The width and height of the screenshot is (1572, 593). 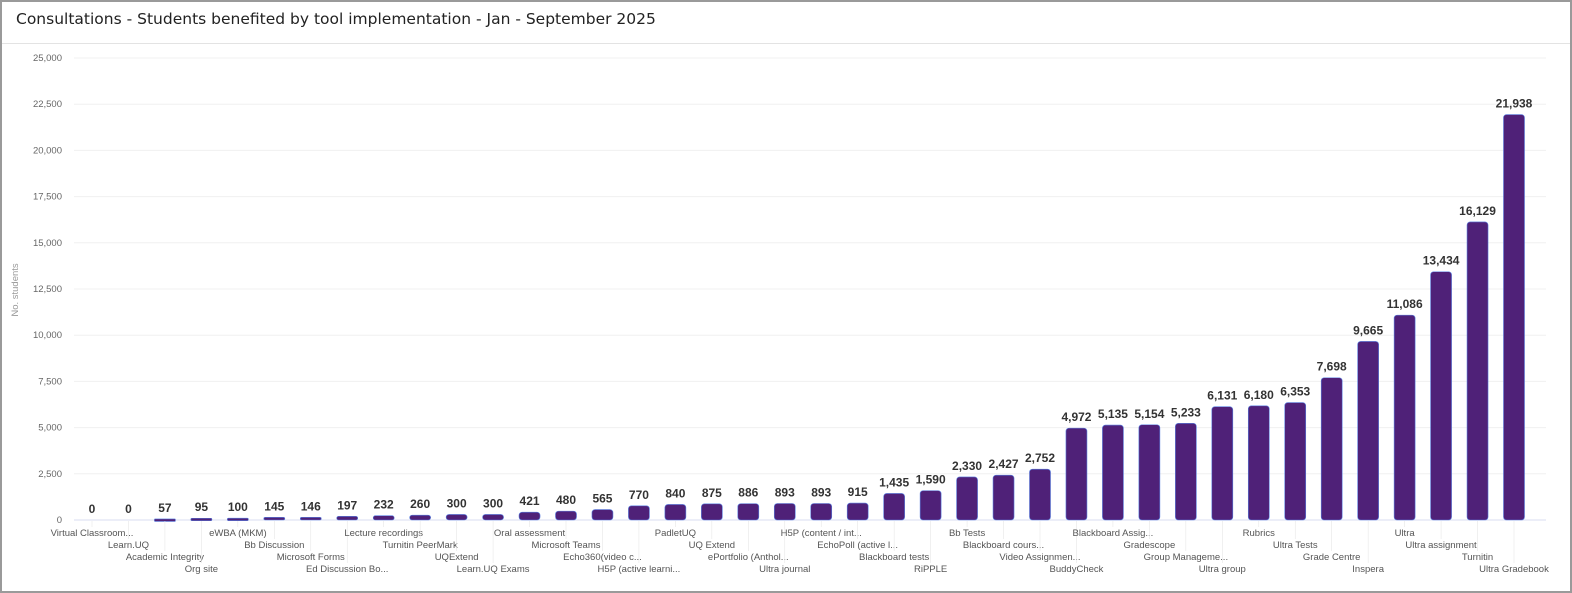 I want to click on x-tick-label: Ultra, so click(x=1405, y=533).